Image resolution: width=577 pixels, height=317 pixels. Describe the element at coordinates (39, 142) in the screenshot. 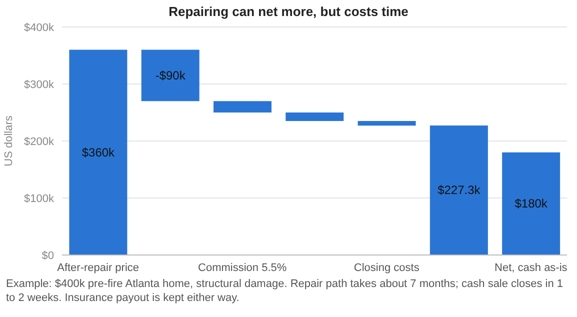

I see `y-tick-label: $200k` at that location.